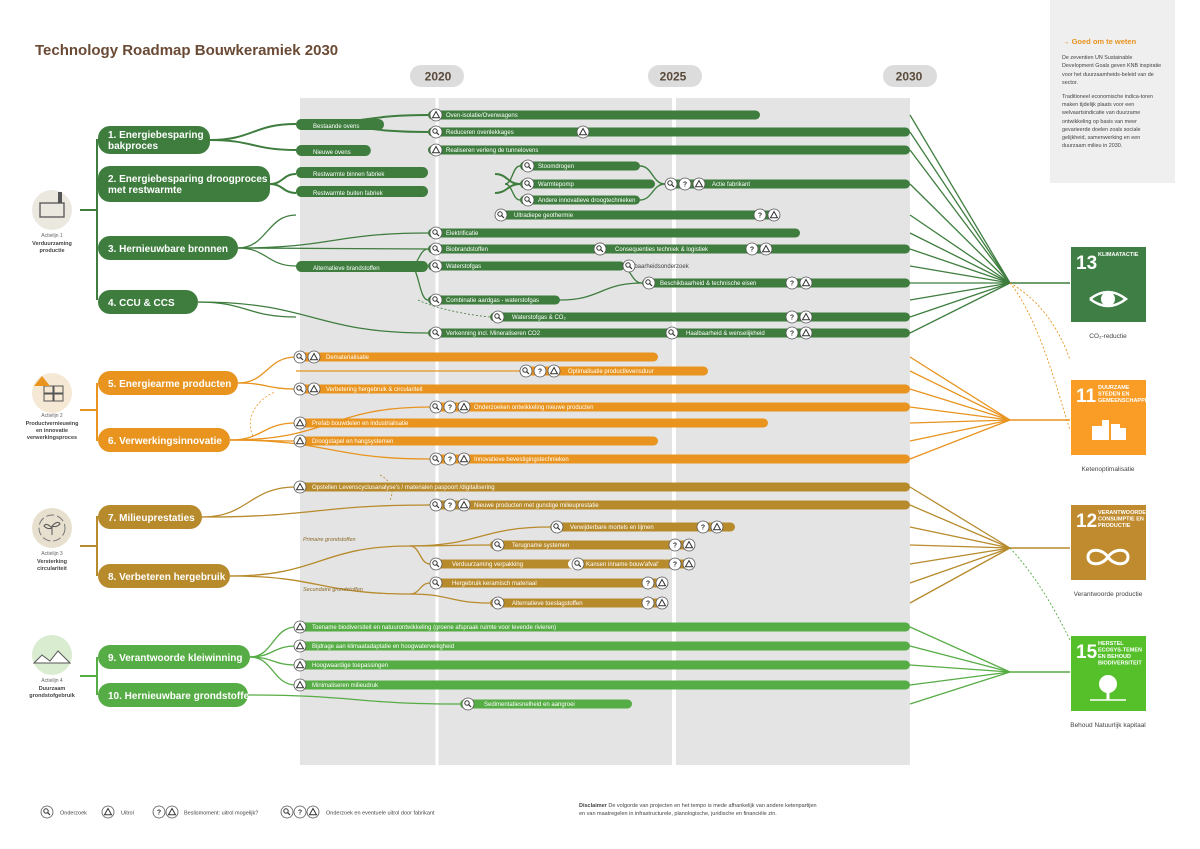 The height and width of the screenshot is (849, 1200). What do you see at coordinates (529, 705) in the screenshot?
I see `track-label: Sedimentatiesnelheid en aangroei` at bounding box center [529, 705].